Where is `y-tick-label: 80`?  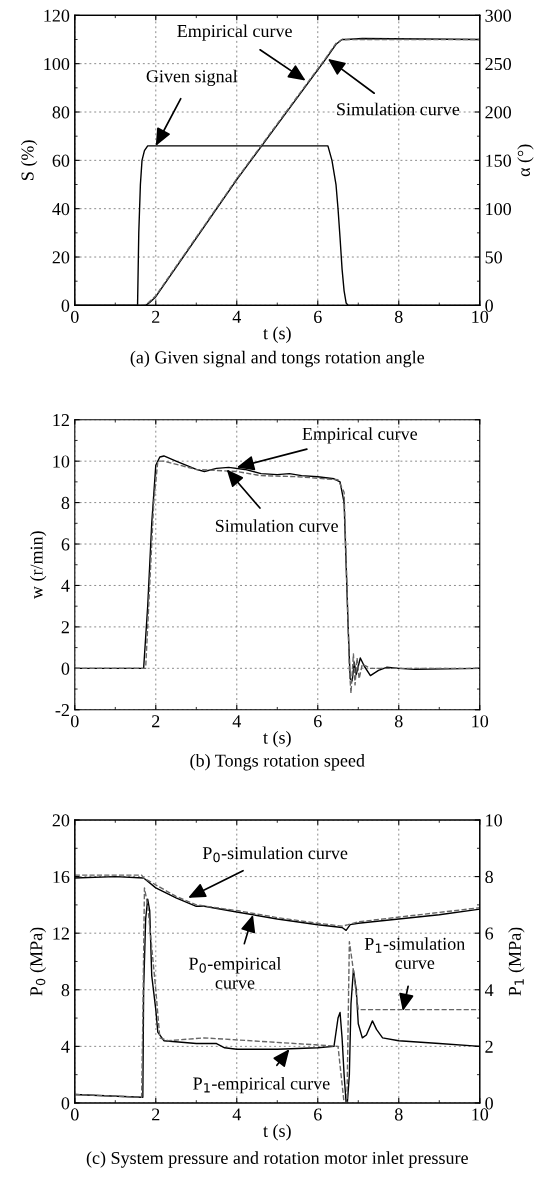 y-tick-label: 80 is located at coordinates (61, 112).